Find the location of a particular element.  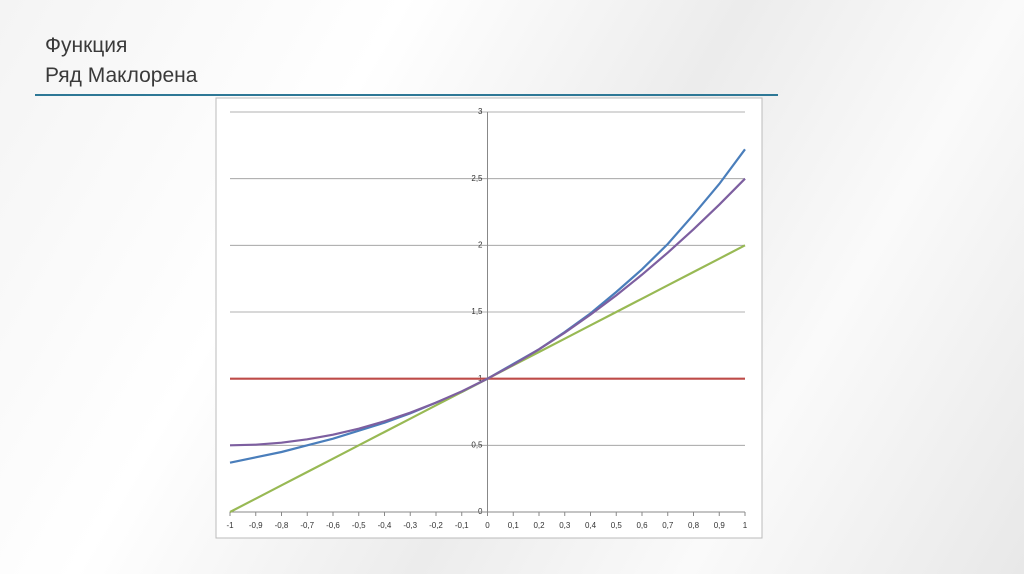

x-tick-label: 0,9 is located at coordinates (720, 525).